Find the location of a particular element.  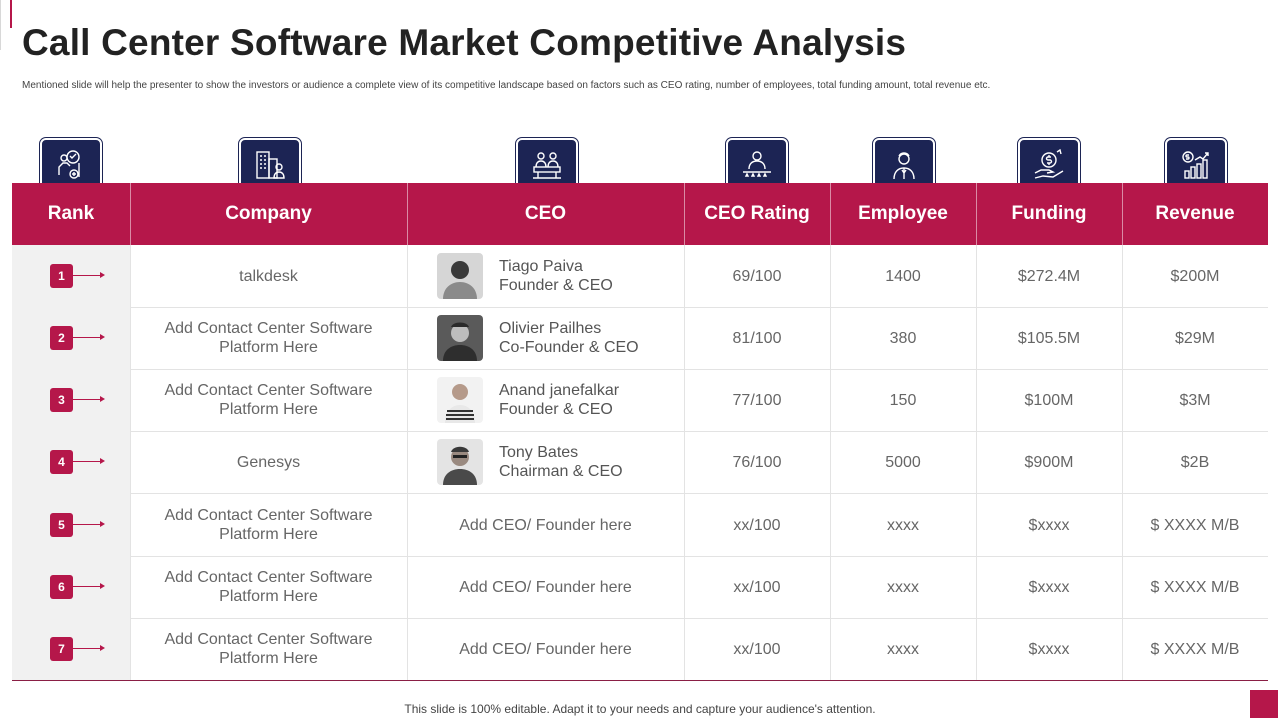

header-rank: Rank is located at coordinates (71, 213).